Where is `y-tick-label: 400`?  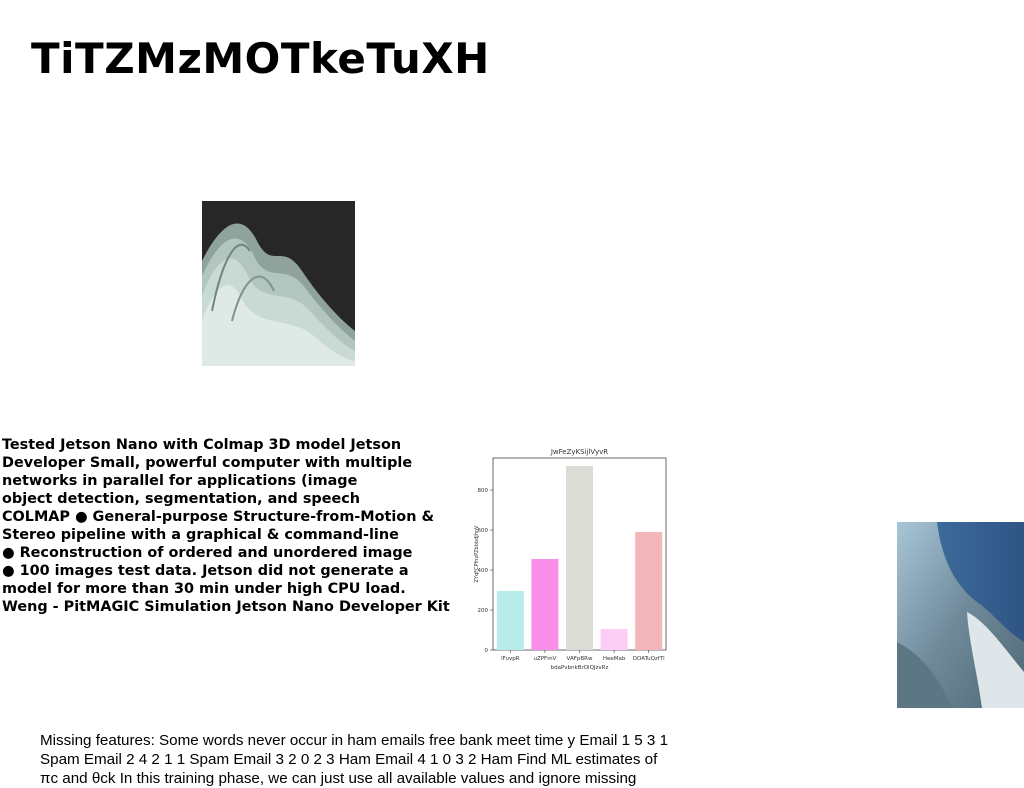 y-tick-label: 400 is located at coordinates (483, 571).